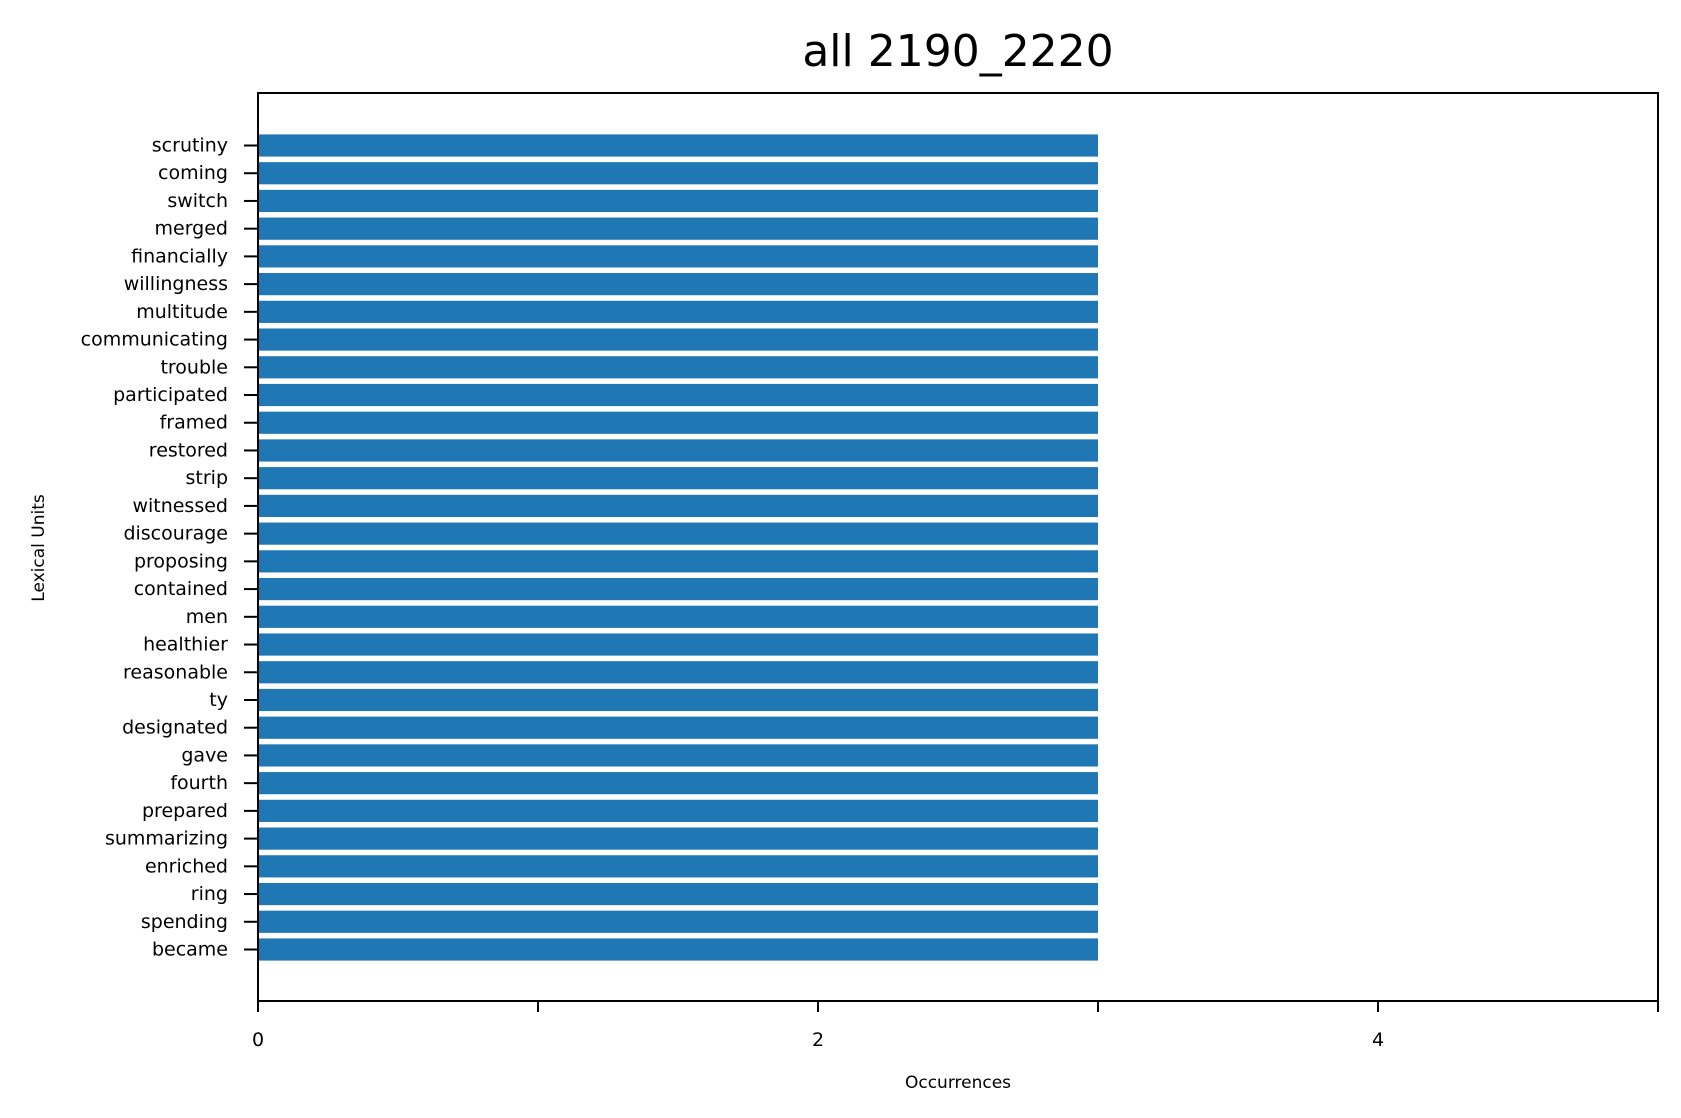  Describe the element at coordinates (190, 950) in the screenshot. I see `y-tick-label: became` at that location.